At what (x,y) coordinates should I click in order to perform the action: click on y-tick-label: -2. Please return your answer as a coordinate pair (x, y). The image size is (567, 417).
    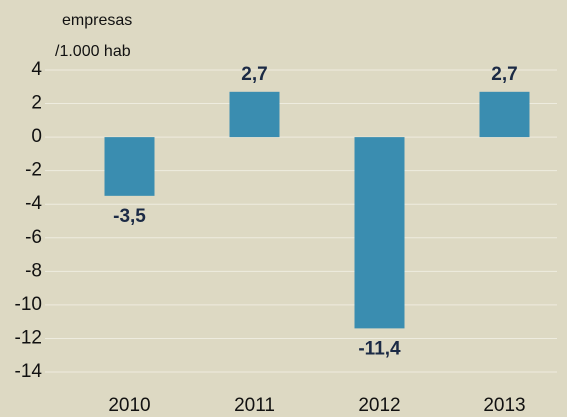
    Looking at the image, I should click on (33, 170).